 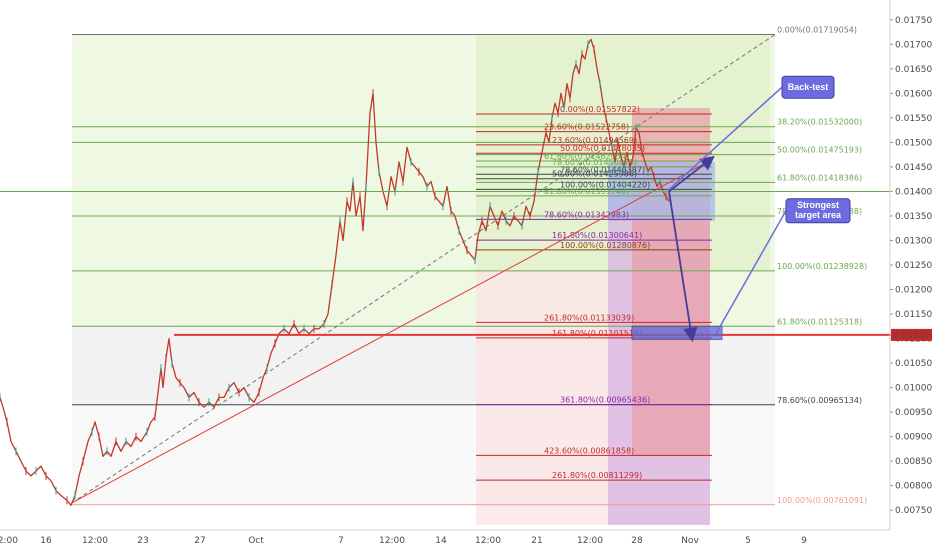 I want to click on y-tick-label-17: 0.00900000, so click(x=913, y=438).